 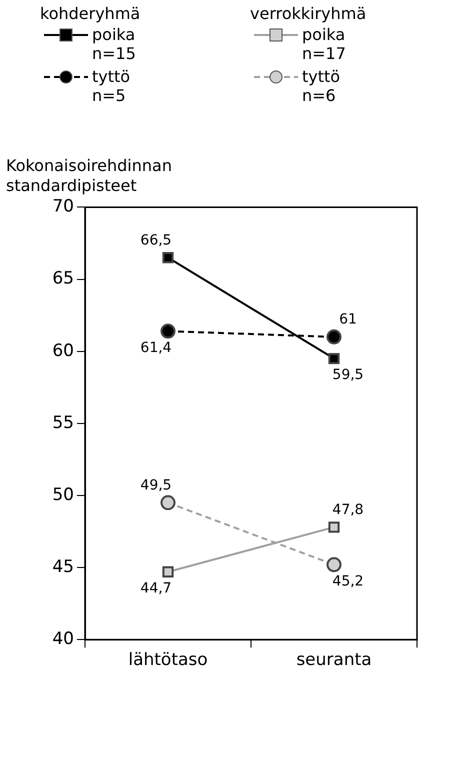 What do you see at coordinates (63, 639) in the screenshot?
I see `y-tick-label: 40` at bounding box center [63, 639].